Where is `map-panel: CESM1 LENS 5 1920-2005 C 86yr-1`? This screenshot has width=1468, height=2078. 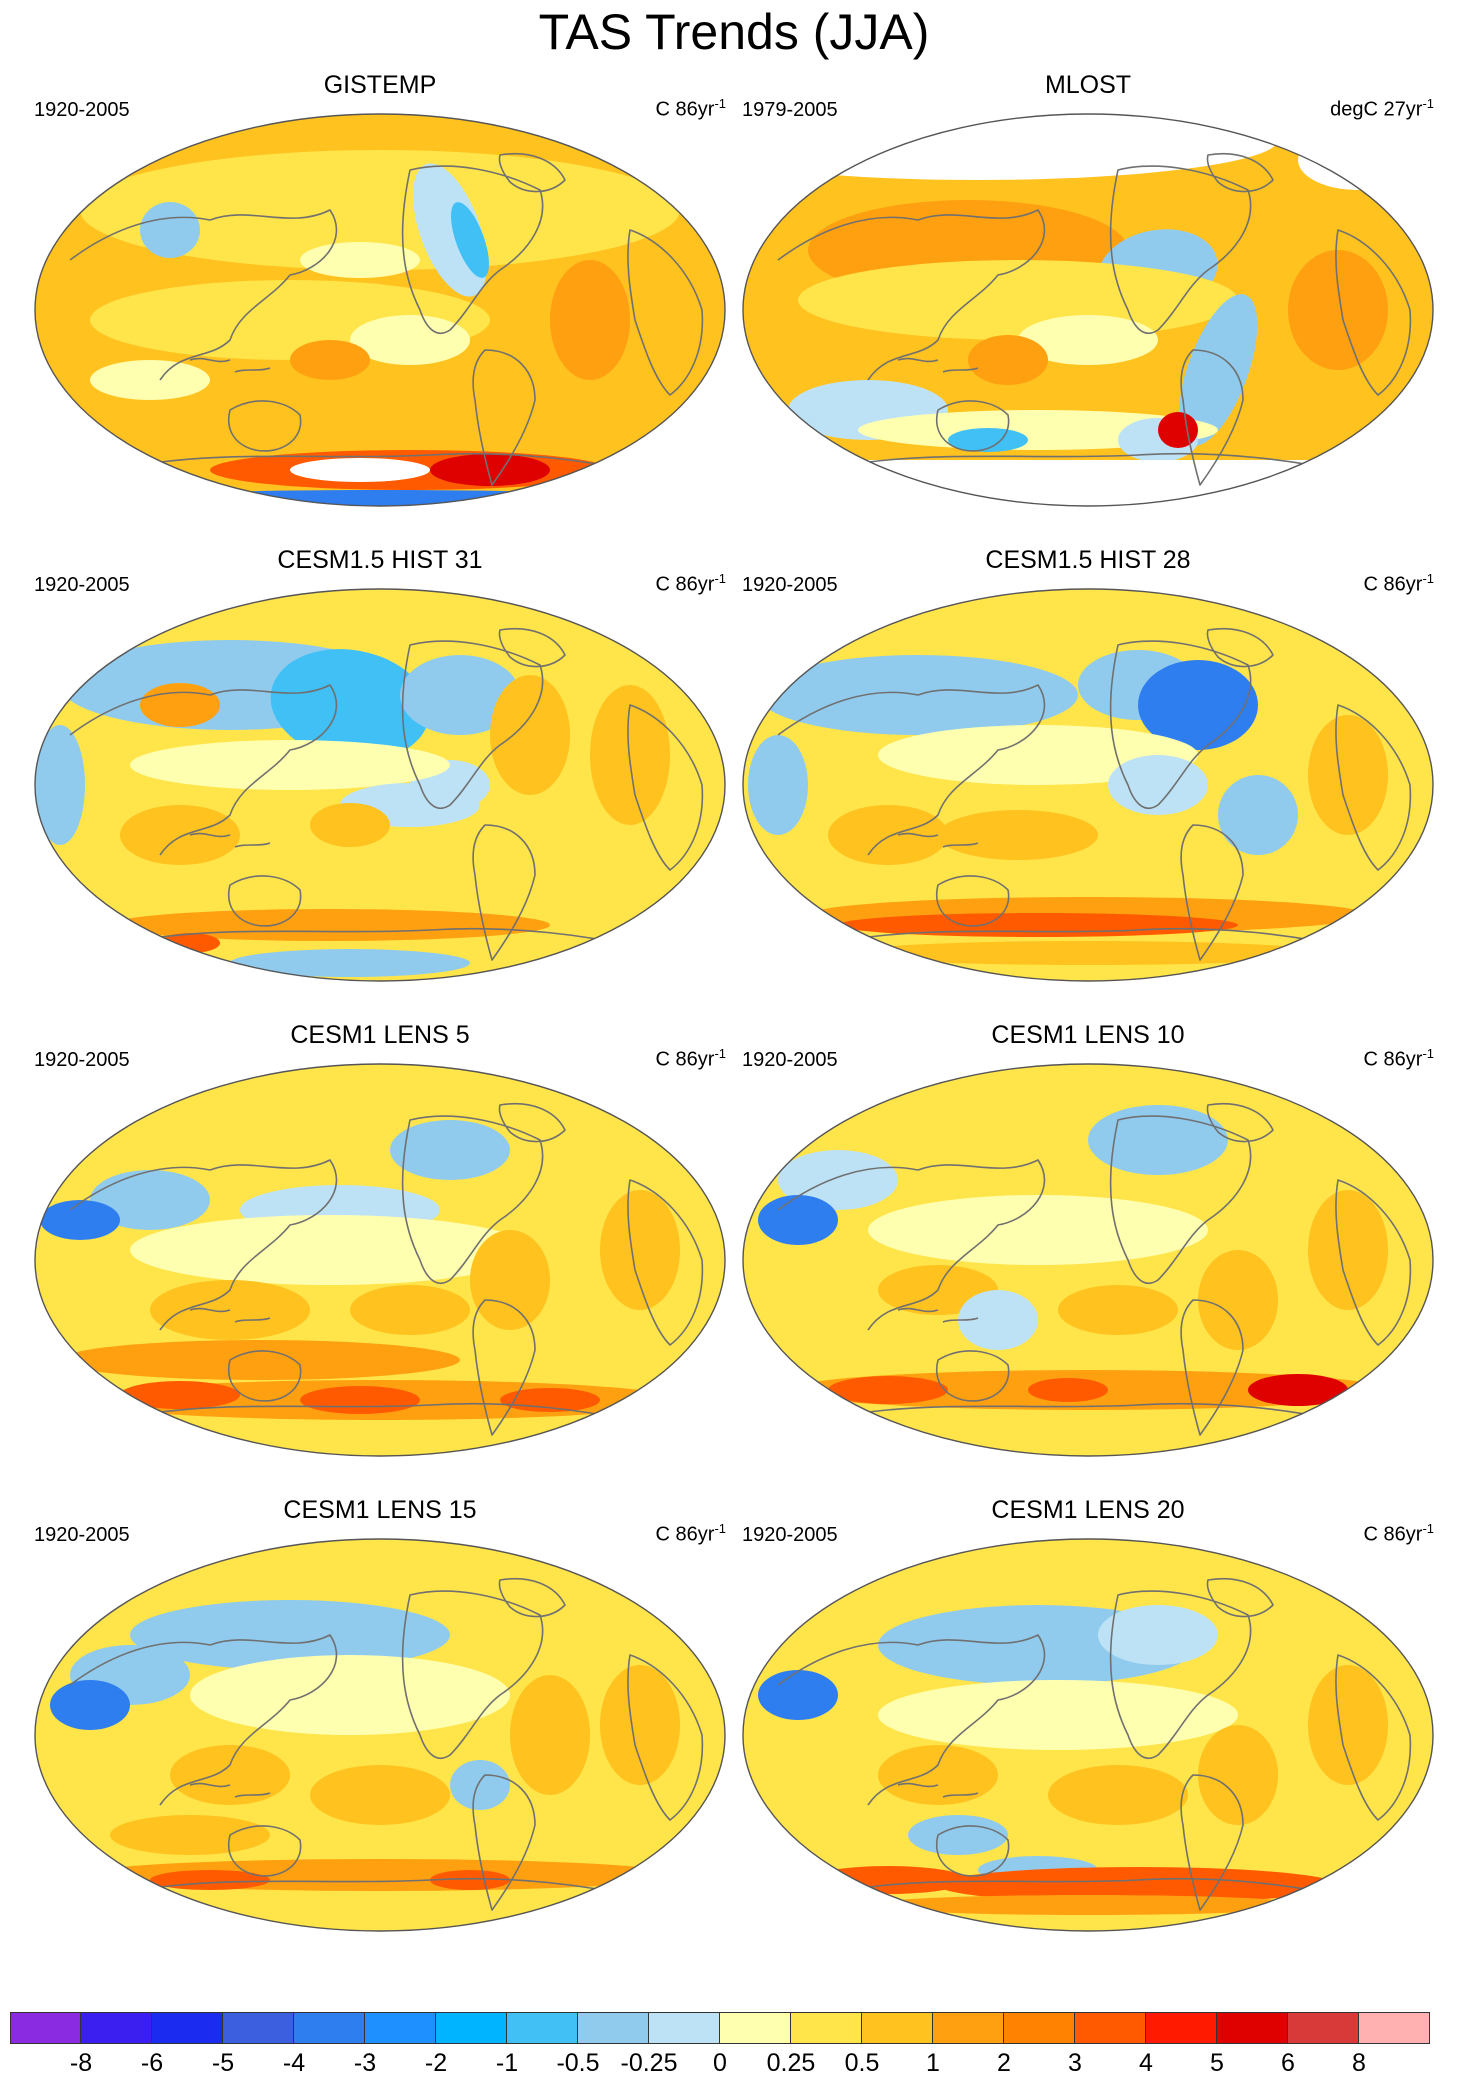 map-panel: CESM1 LENS 5 1920-2005 C 86yr-1 is located at coordinates (380, 1240).